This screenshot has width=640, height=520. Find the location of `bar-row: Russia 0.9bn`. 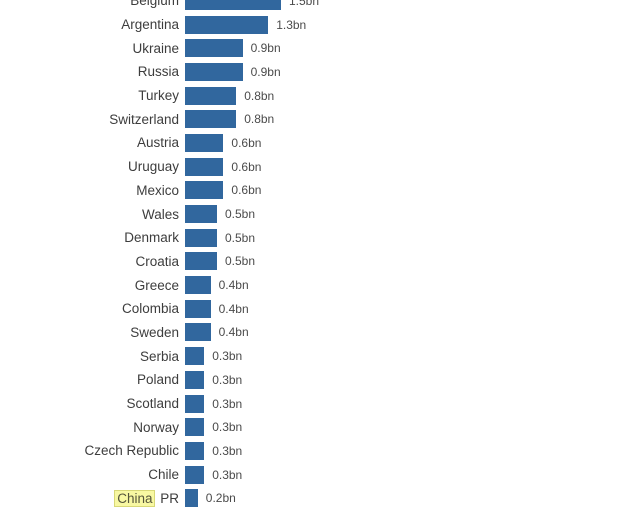

bar-row: Russia 0.9bn is located at coordinates (159, 72).